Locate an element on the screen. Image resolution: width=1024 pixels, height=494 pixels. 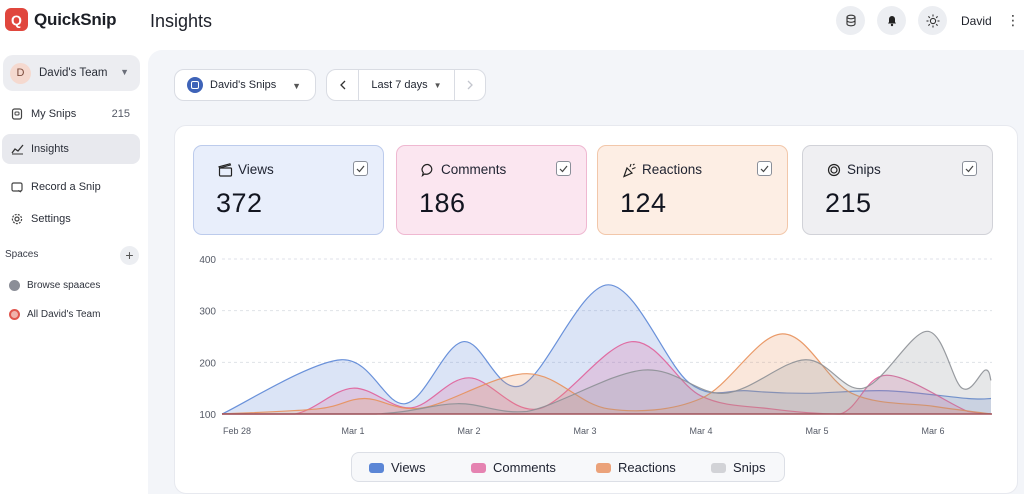
space-item-all-team: All David's Team is located at coordinates (54, 314).